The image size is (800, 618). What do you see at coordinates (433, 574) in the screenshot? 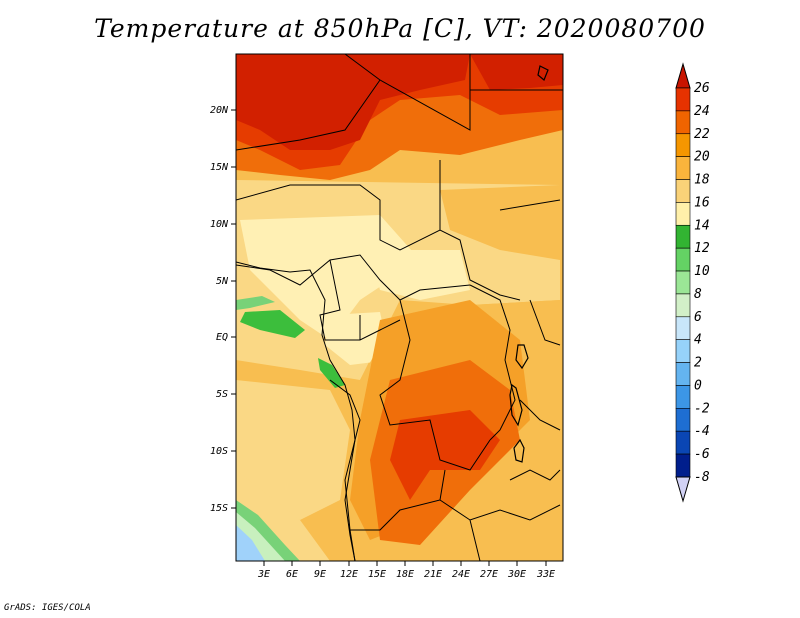
I see `lon-label: 21E` at bounding box center [433, 574].